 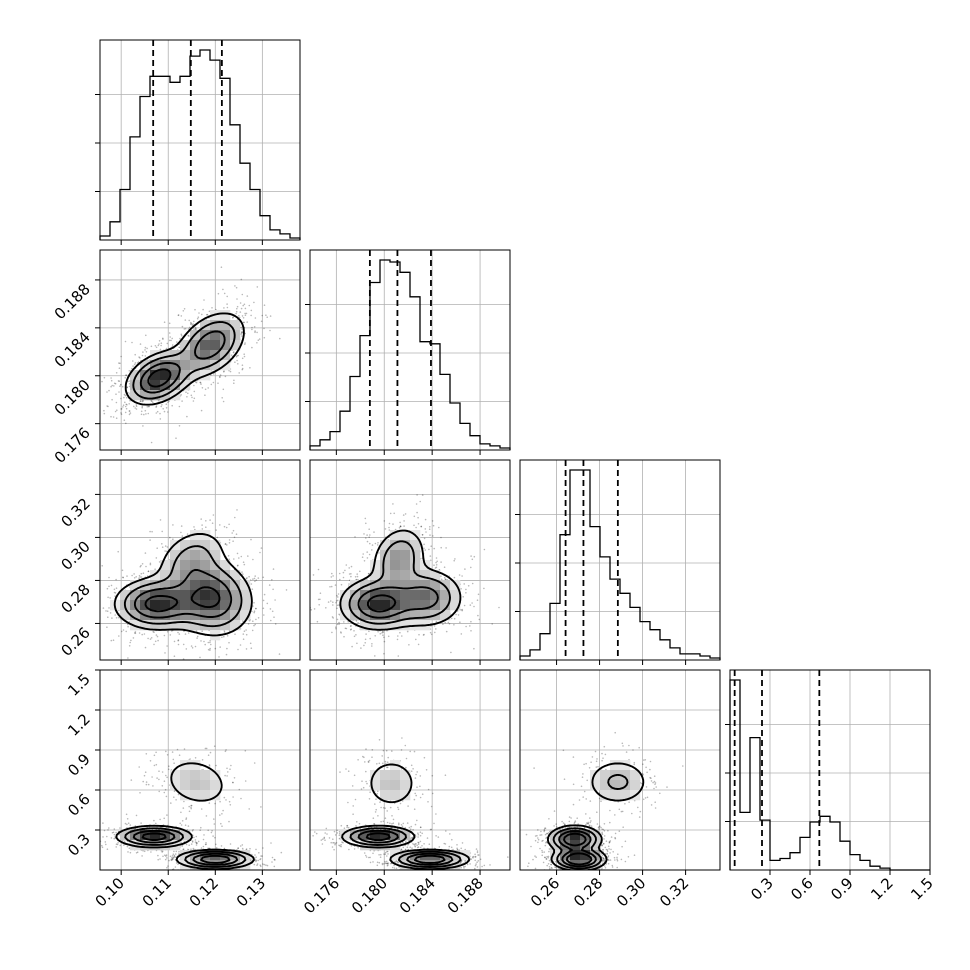 I want to click on panel-body, so click(x=410, y=562).